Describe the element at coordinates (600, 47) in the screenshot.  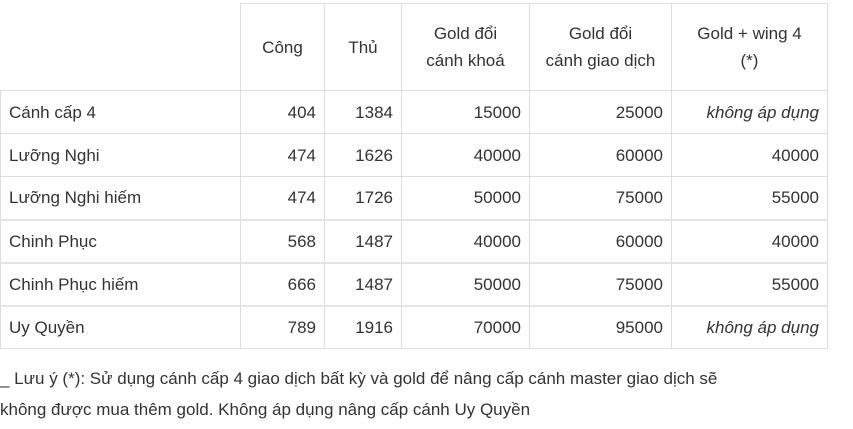
I see `column-header-gold-trade: Gold đổi cánh giao dịch` at that location.